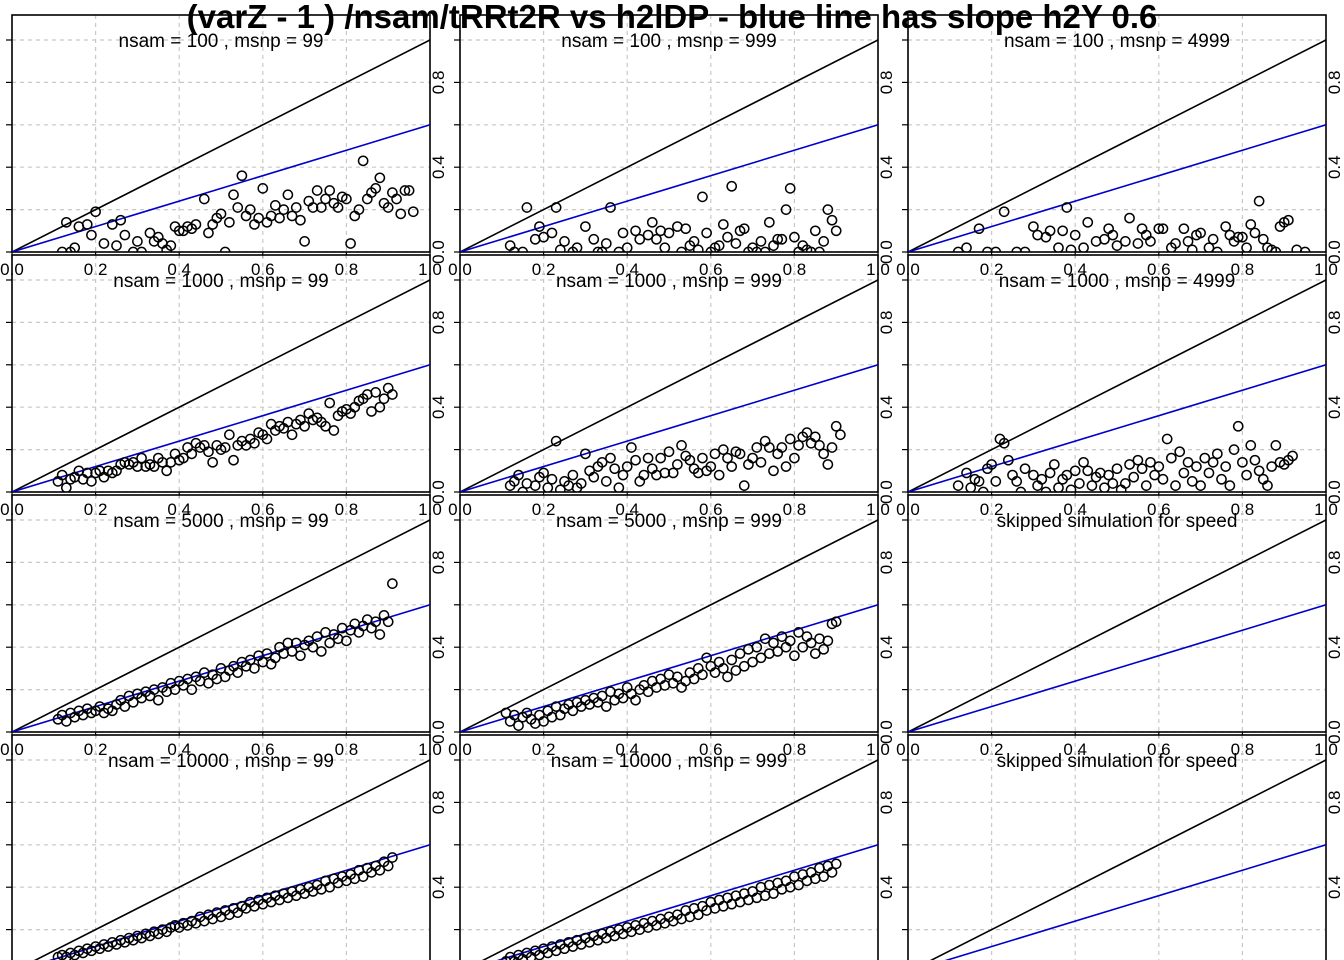 Image resolution: width=1344 pixels, height=960 pixels. Describe the element at coordinates (669, 281) in the screenshot. I see `panel-title: nsam = 1000 , msnp = 999` at that location.